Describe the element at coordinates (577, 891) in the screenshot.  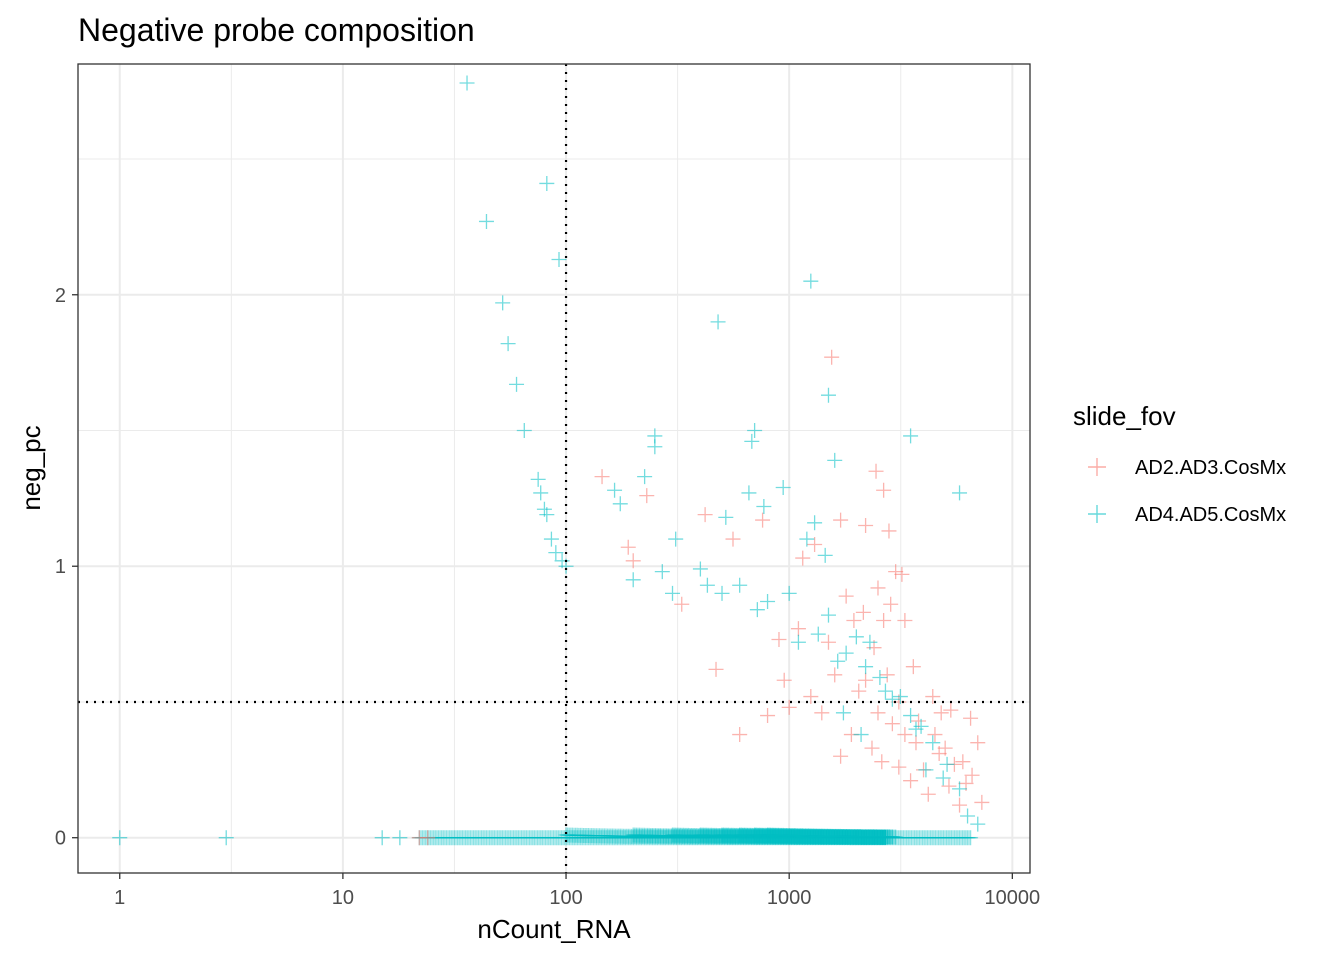
I see `x-axis: 1 10 100 1000 10000` at that location.